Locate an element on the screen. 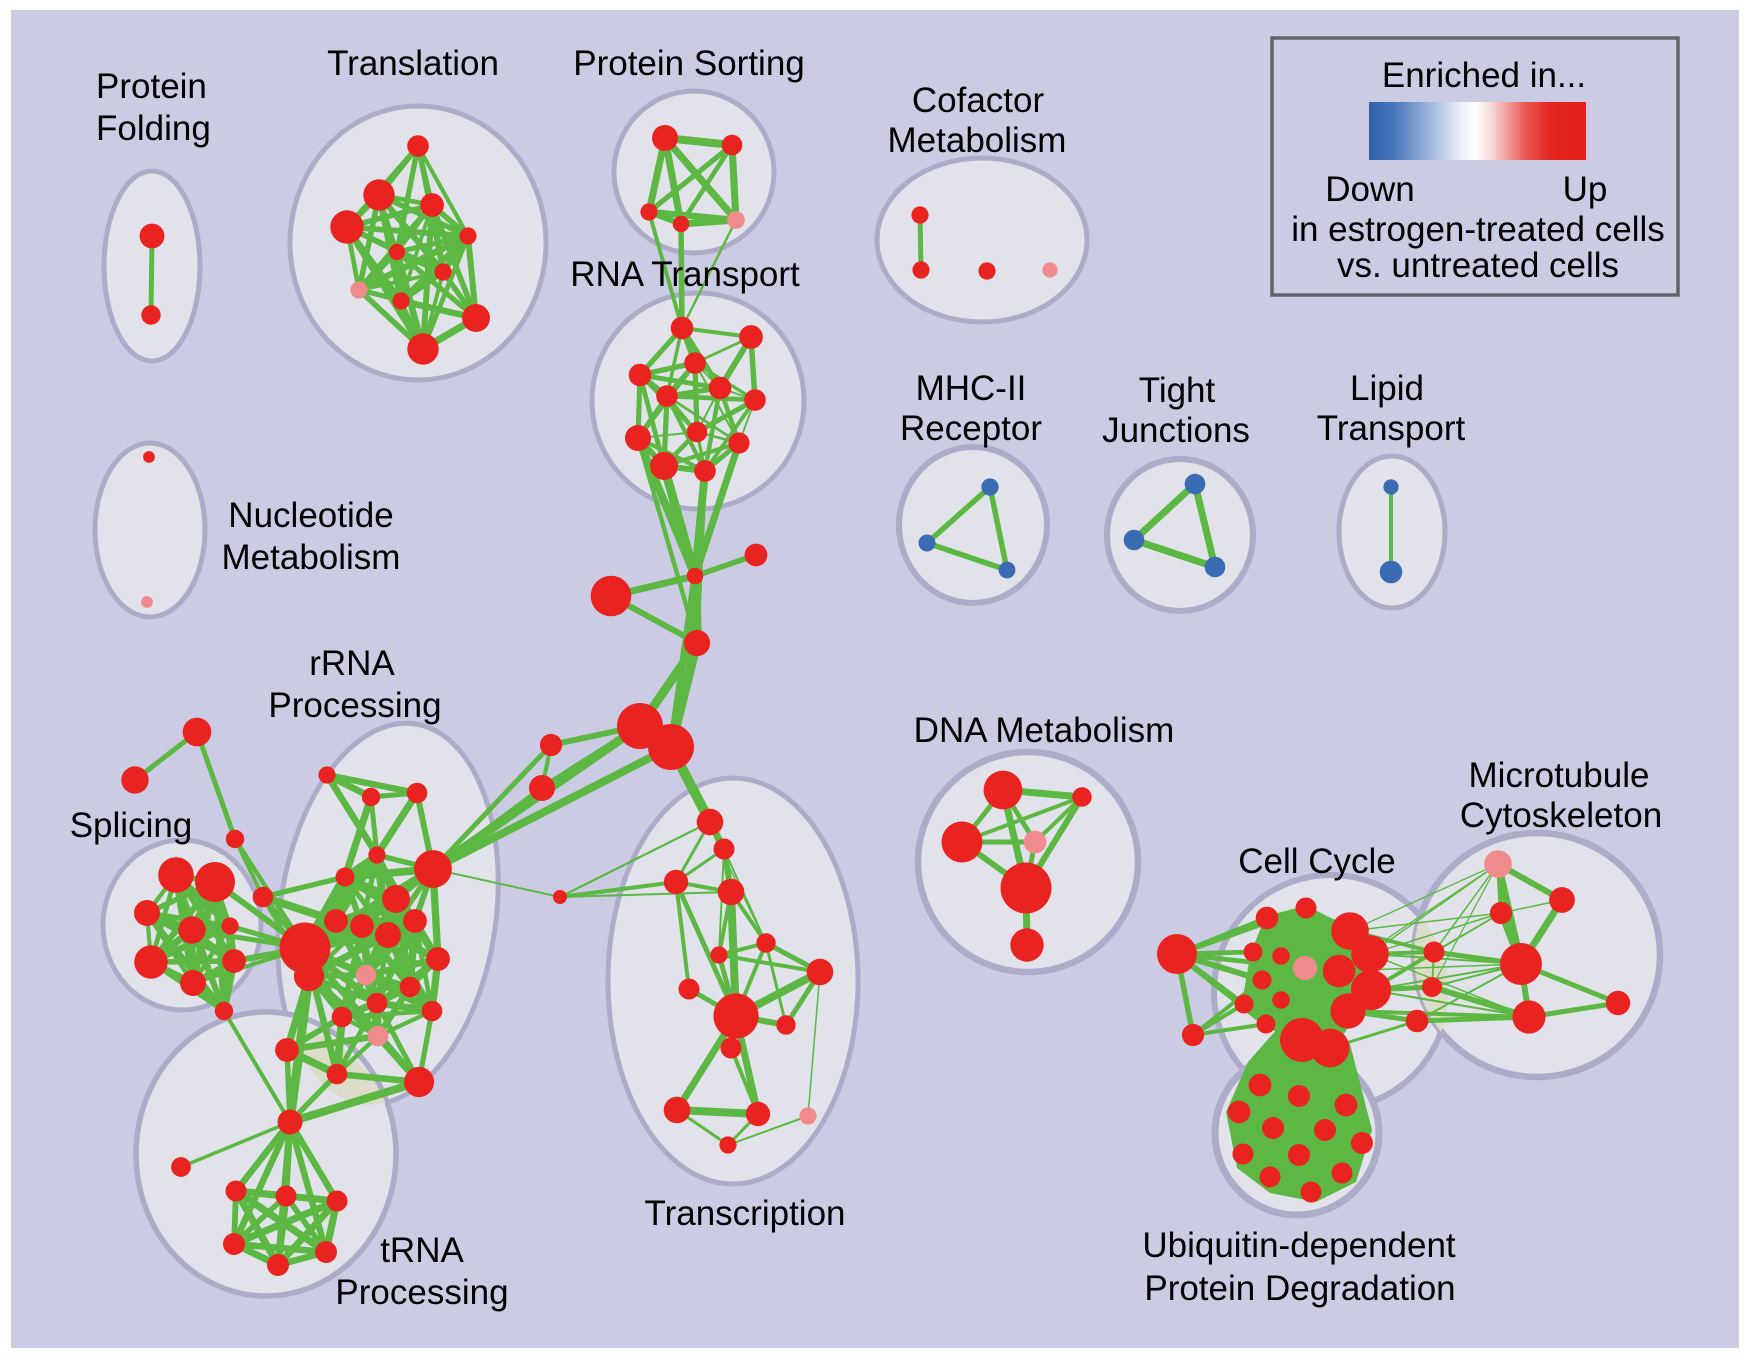 The image size is (1750, 1365). svg-text: Protein Sorting is located at coordinates (689, 63).